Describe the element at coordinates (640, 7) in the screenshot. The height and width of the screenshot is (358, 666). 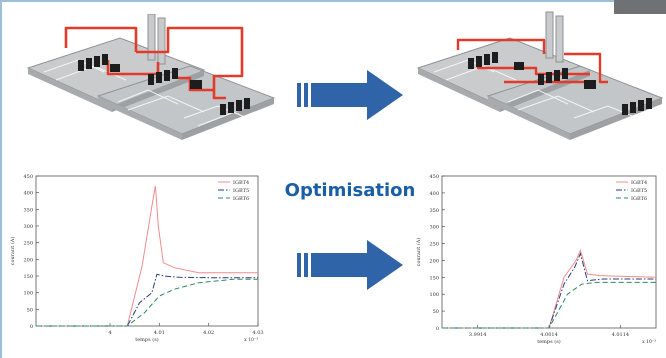
I see `corner-tab` at that location.